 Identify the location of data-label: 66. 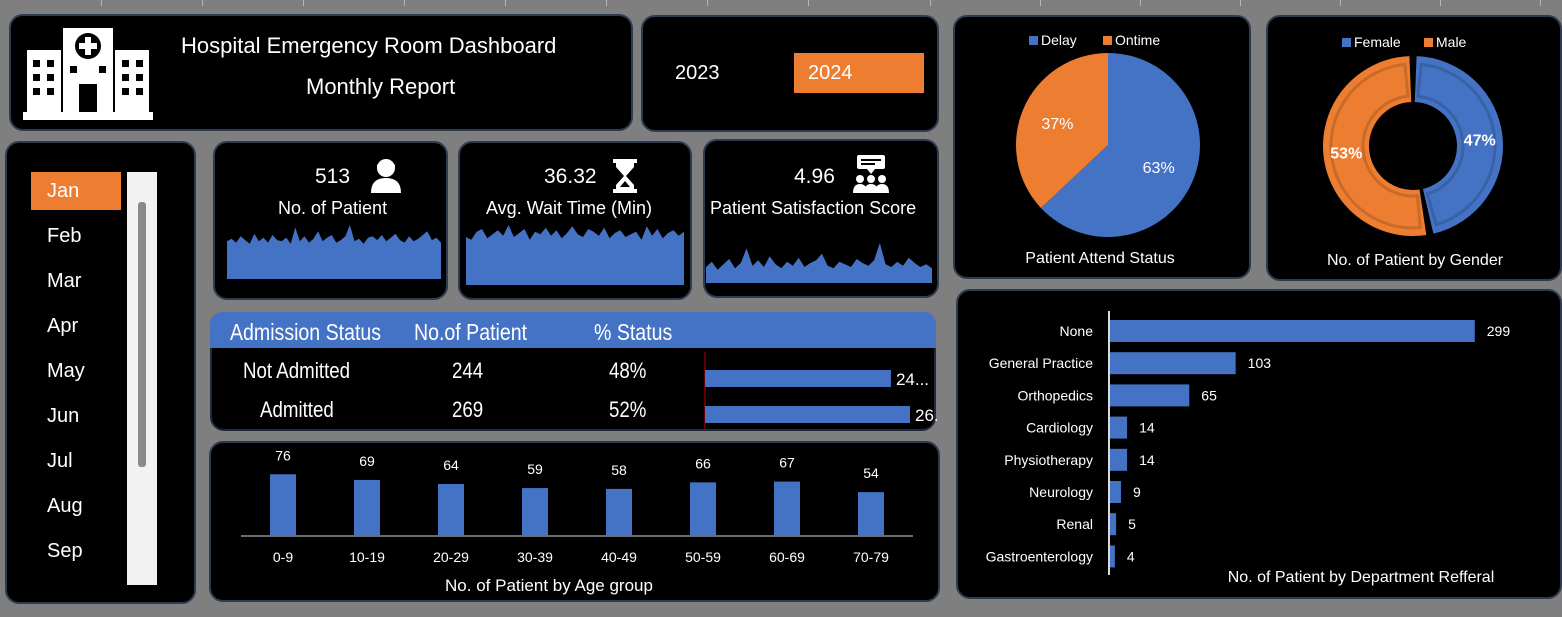
(703, 463).